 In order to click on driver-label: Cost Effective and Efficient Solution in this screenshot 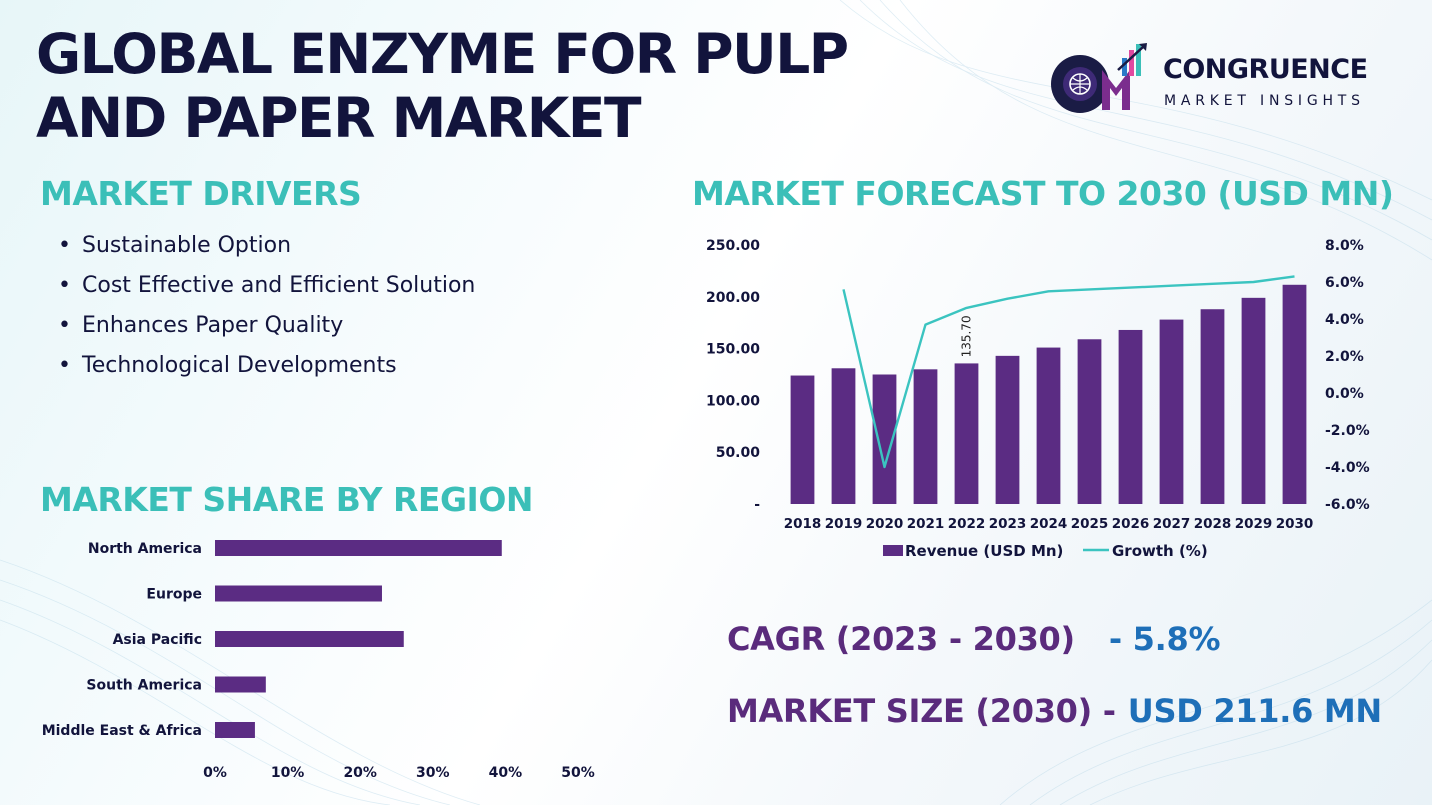, I will do `click(279, 285)`.